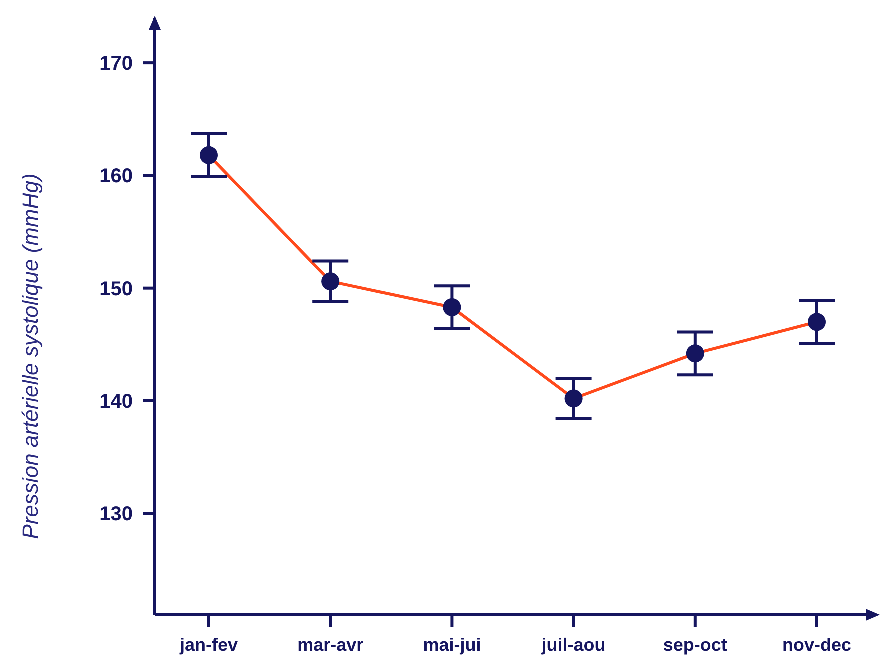 This screenshot has width=894, height=666. I want to click on x-tick-label: sep-oct, so click(695, 645).